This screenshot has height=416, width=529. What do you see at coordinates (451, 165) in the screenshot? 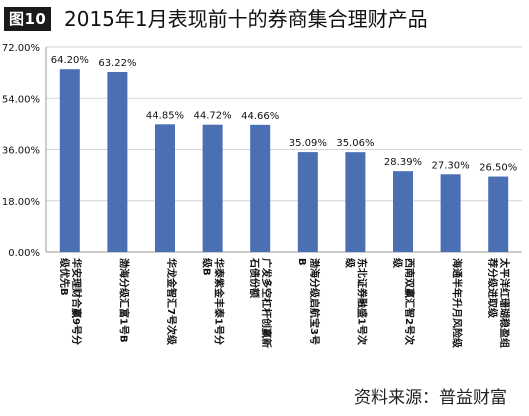
I see `data-label: 27.30%` at bounding box center [451, 165].